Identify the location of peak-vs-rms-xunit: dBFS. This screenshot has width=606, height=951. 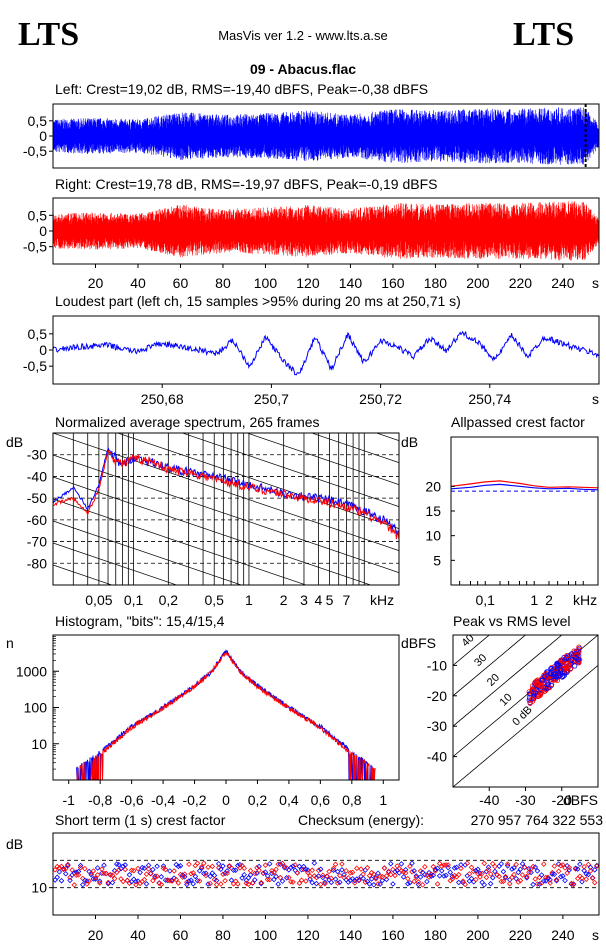
(580, 800).